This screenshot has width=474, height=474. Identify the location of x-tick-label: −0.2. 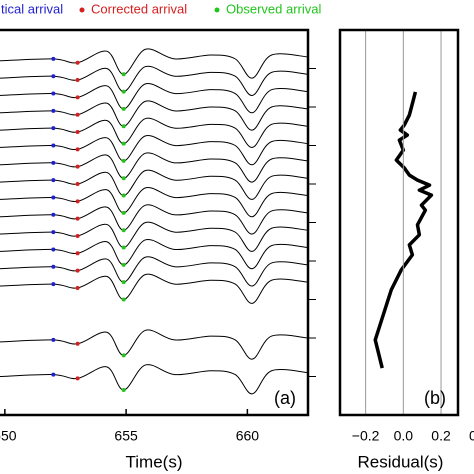
(366, 436).